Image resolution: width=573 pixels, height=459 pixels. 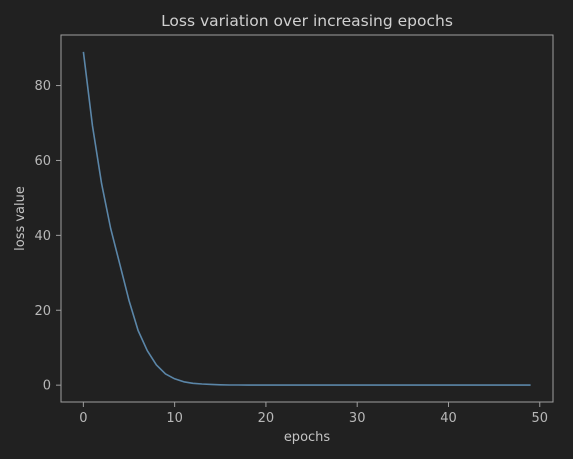 What do you see at coordinates (42, 161) in the screenshot?
I see `y-tick-label: 60` at bounding box center [42, 161].